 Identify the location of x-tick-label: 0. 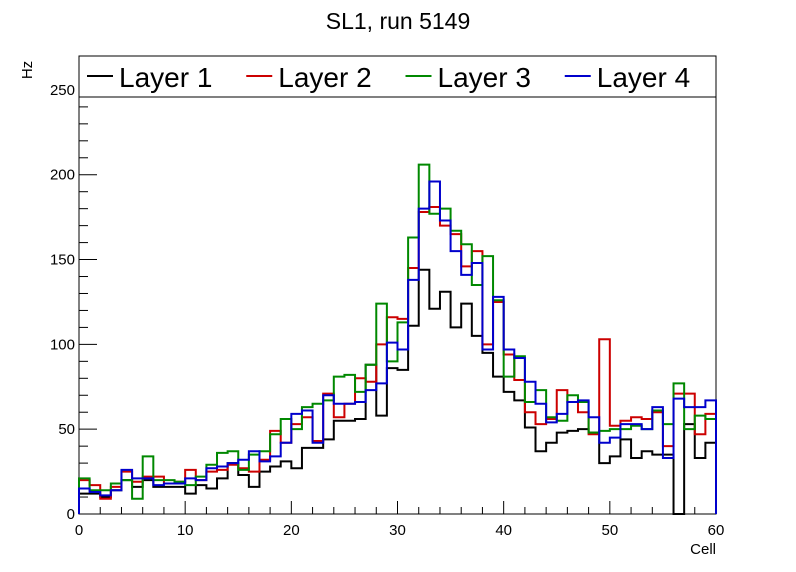
(79, 530).